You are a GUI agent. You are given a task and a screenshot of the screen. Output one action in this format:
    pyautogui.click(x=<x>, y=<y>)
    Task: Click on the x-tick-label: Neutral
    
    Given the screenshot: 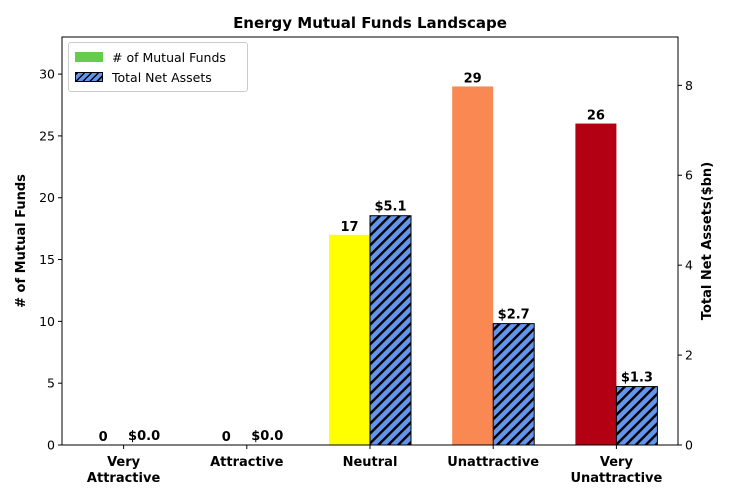 What is the action you would take?
    pyautogui.click(x=370, y=462)
    